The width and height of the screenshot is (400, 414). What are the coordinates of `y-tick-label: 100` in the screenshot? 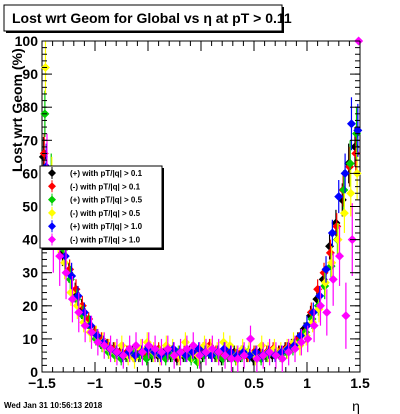 It's located at (27, 41).